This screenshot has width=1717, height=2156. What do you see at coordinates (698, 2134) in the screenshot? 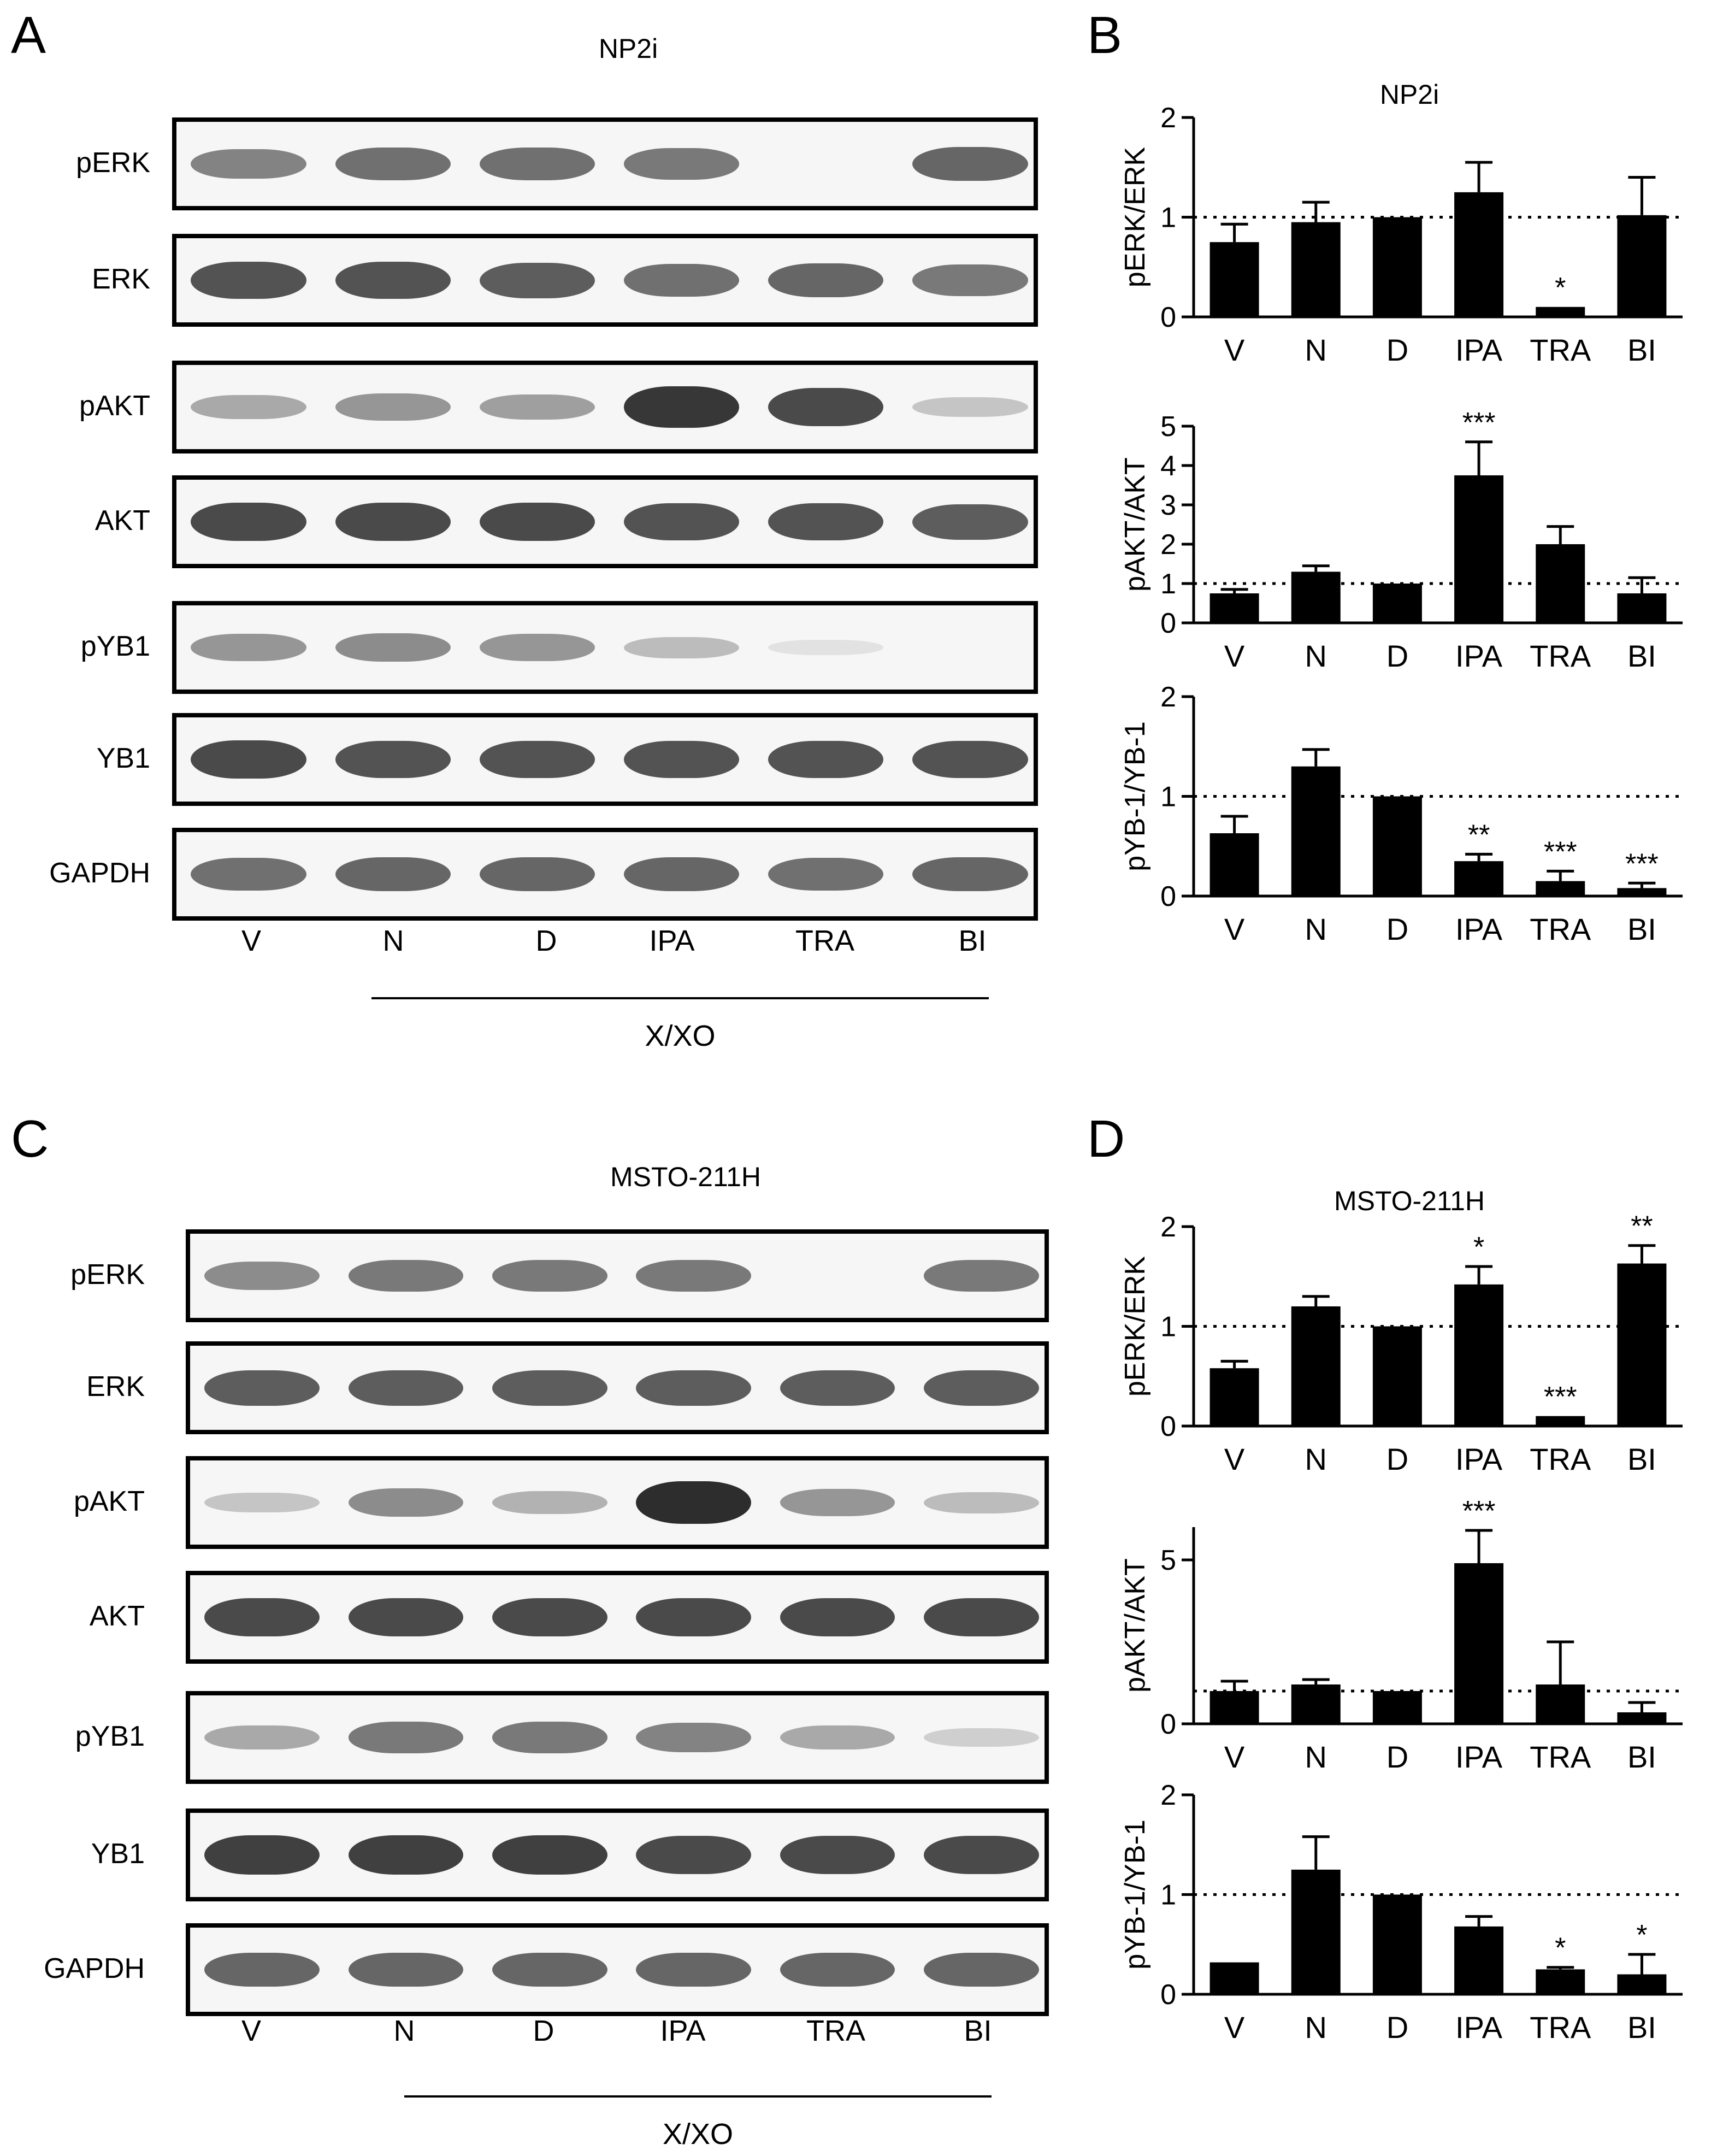
I see `treatment-label: X/XO` at bounding box center [698, 2134].